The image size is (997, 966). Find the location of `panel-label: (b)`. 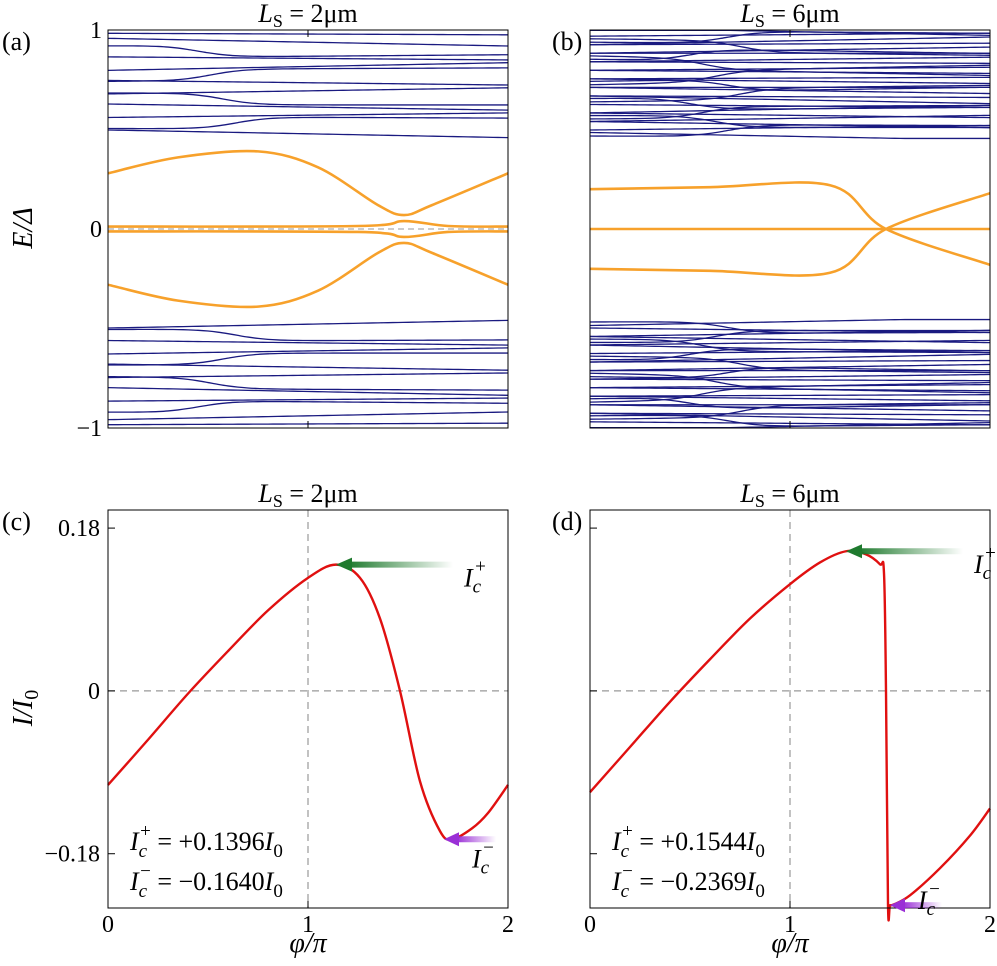

panel-label: (b) is located at coordinates (567, 41).